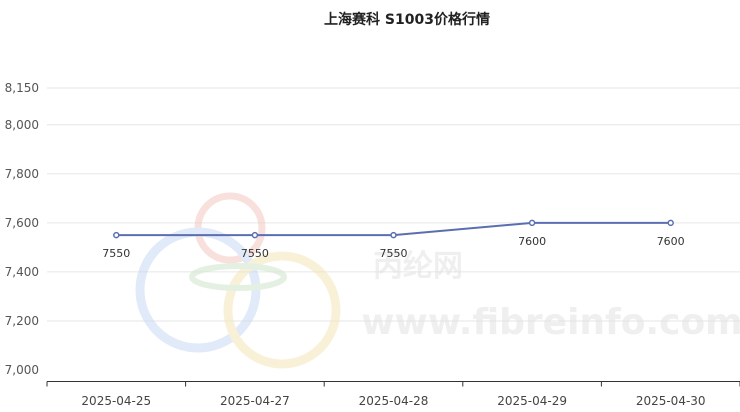 This screenshot has width=740, height=412. I want to click on y-tick-label: 7,400, so click(22, 272).